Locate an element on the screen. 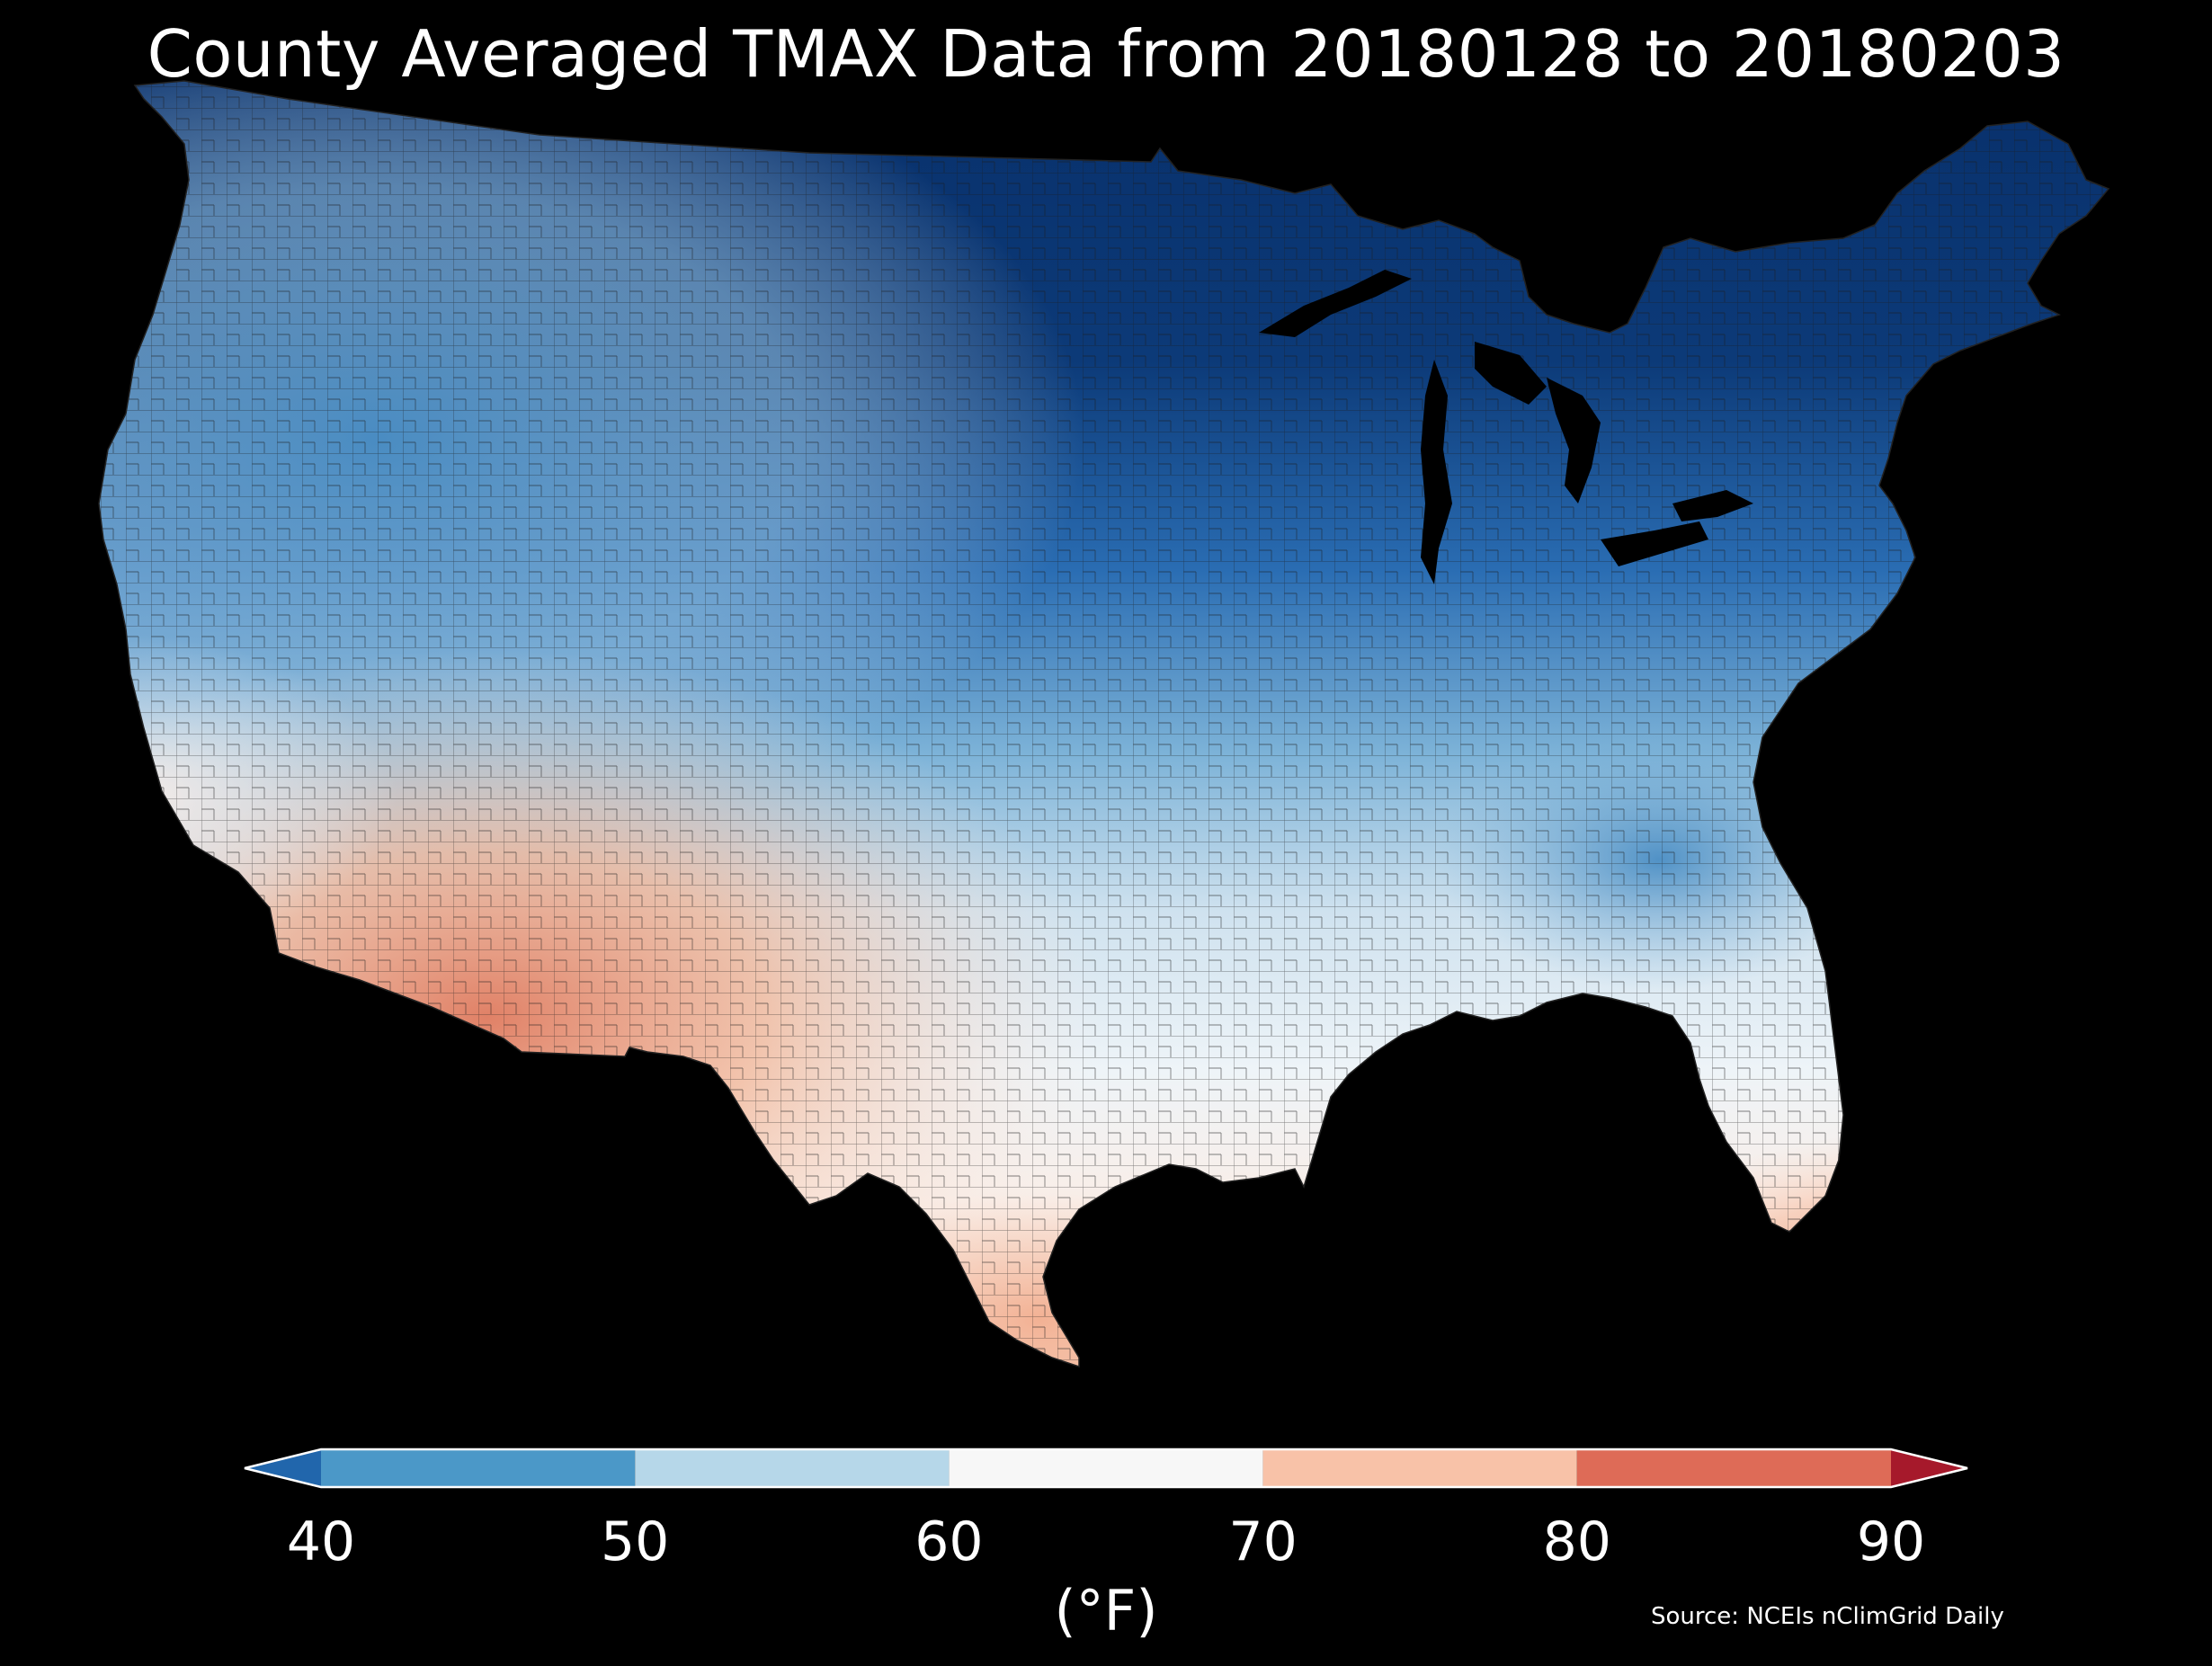 The height and width of the screenshot is (1666, 2212). colorbar-over-arrow is located at coordinates (1929, 1468).